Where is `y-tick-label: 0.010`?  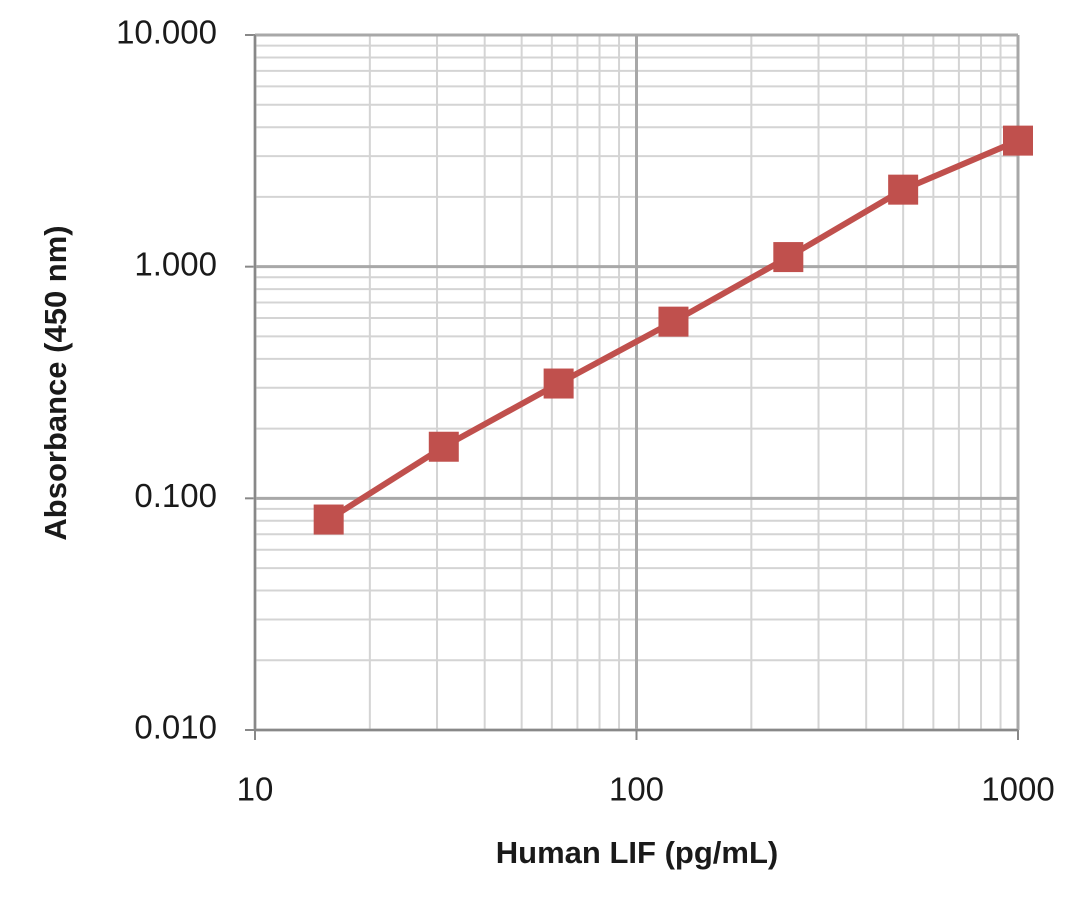
y-tick-label: 0.010 is located at coordinates (175, 727).